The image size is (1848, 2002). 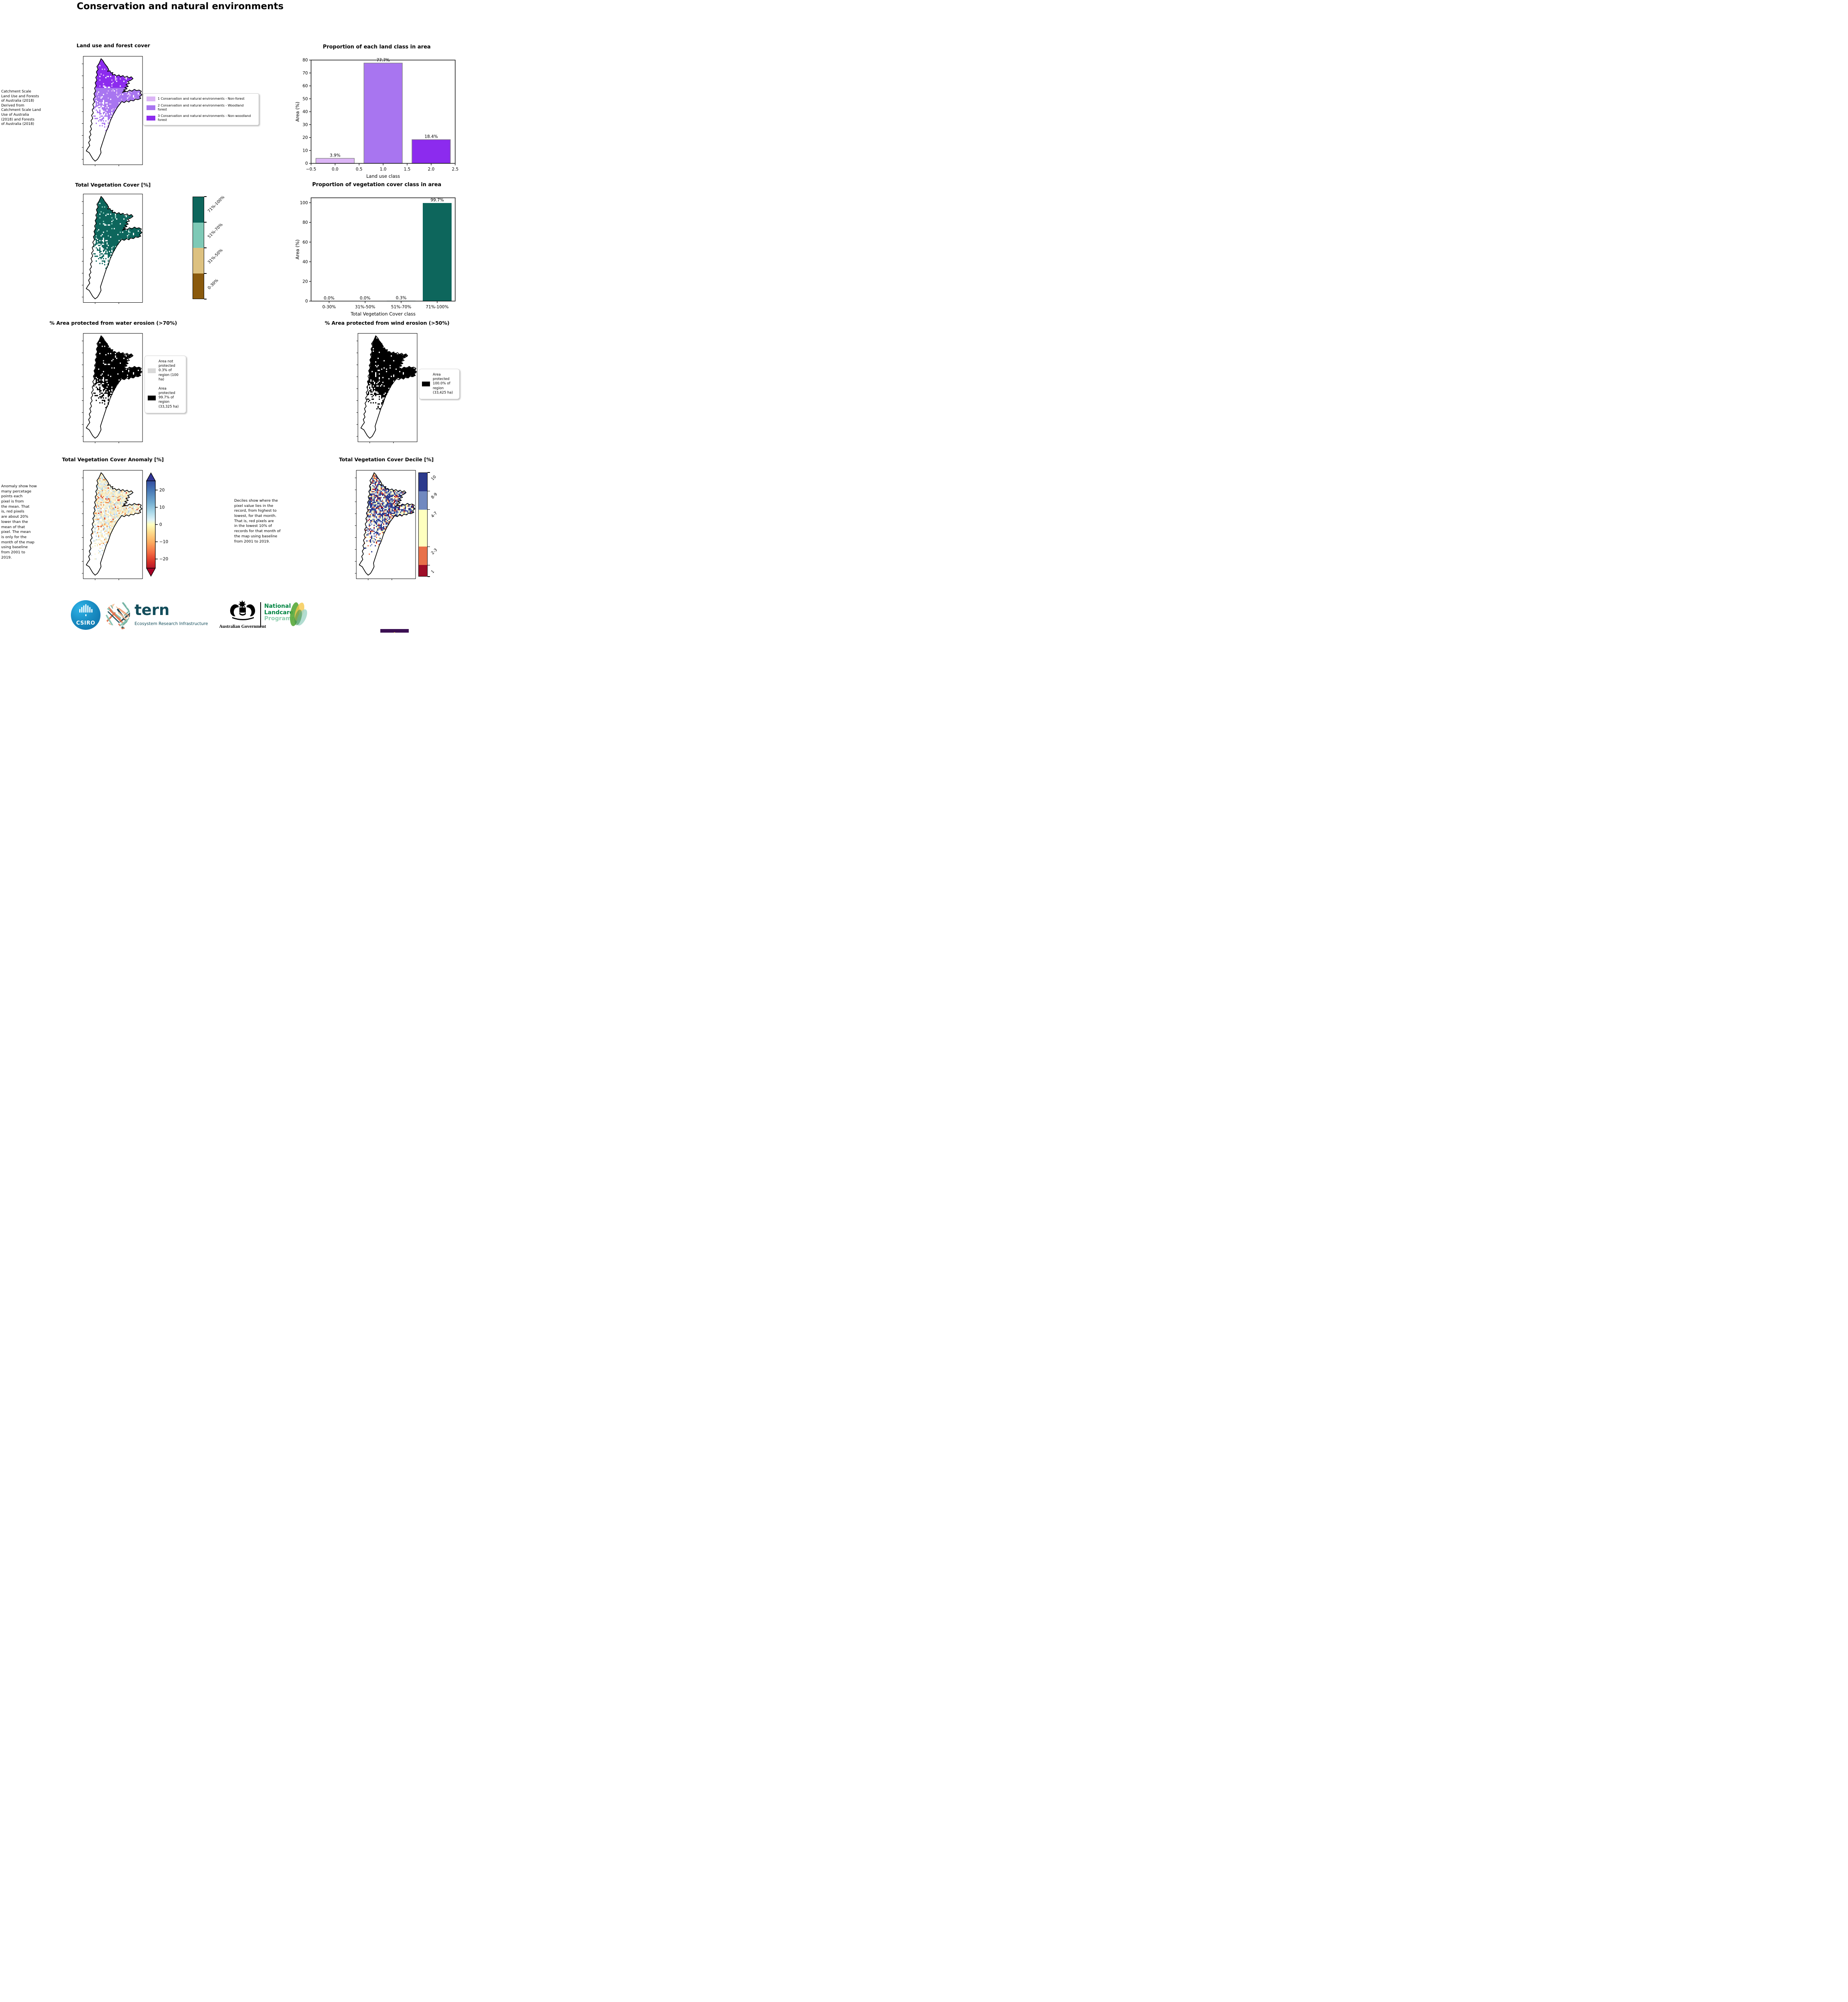 What do you see at coordinates (163, 542) in the screenshot?
I see `svg-text: −10` at bounding box center [163, 542].